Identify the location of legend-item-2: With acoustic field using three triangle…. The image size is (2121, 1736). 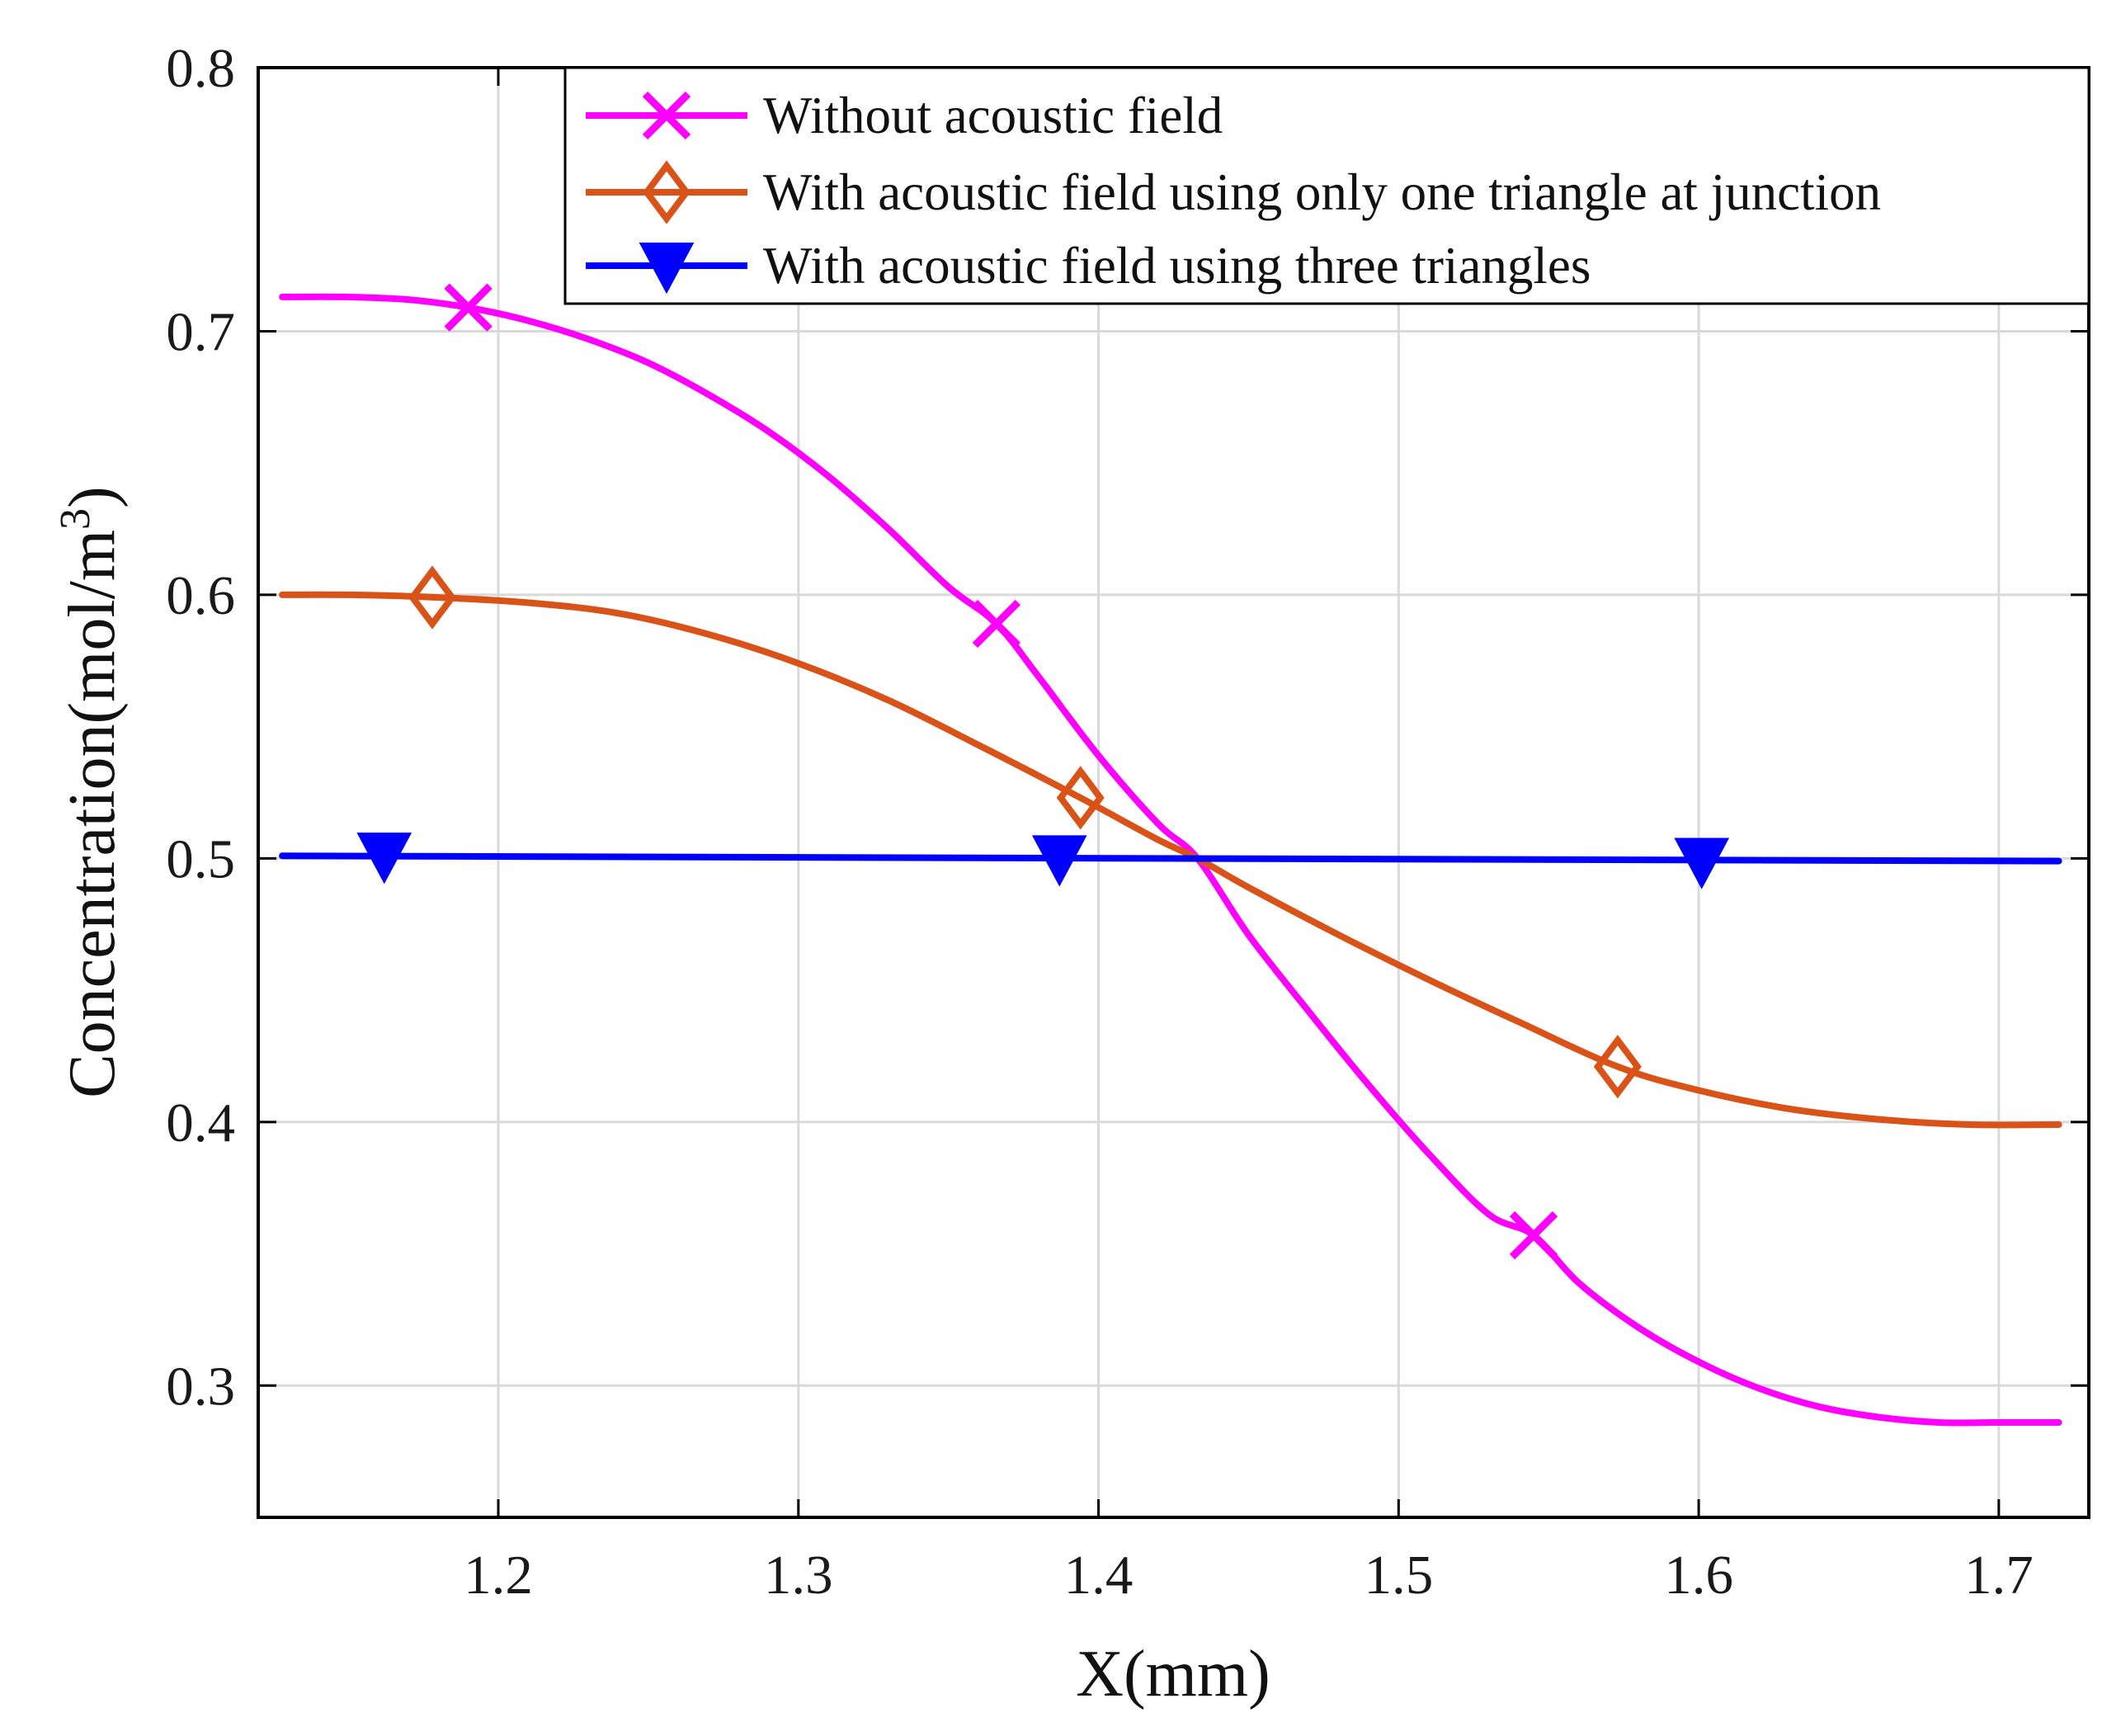
(1088, 266).